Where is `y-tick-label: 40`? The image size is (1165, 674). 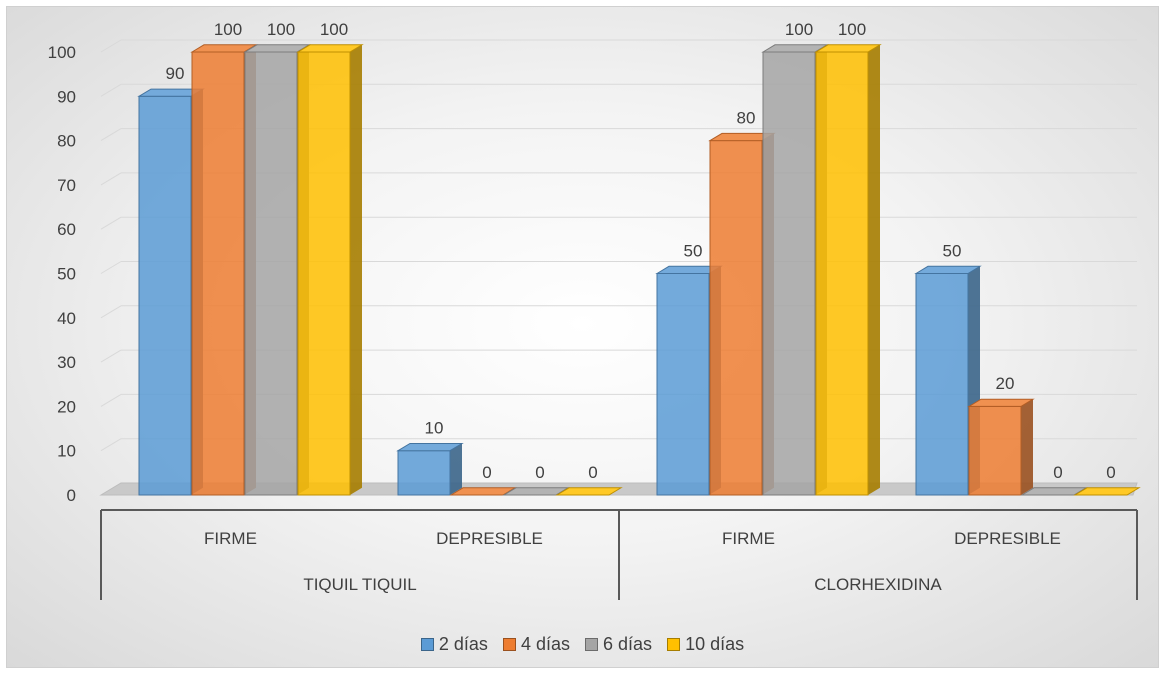
y-tick-label: 40 is located at coordinates (66, 318).